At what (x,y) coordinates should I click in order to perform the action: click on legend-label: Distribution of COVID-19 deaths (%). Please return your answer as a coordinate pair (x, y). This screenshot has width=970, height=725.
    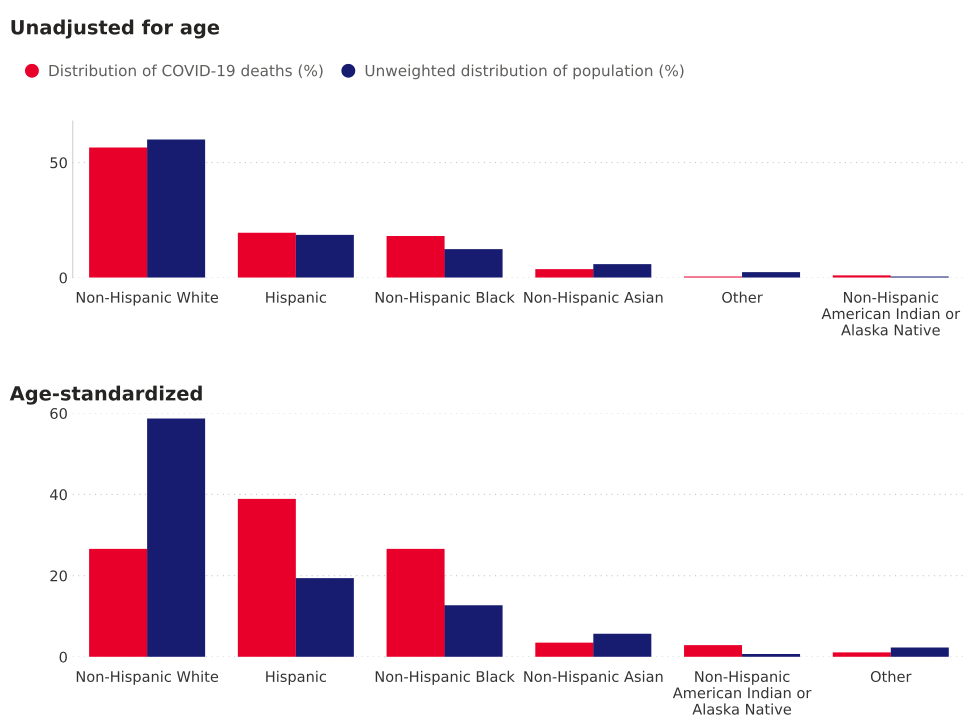
    Looking at the image, I should click on (186, 71).